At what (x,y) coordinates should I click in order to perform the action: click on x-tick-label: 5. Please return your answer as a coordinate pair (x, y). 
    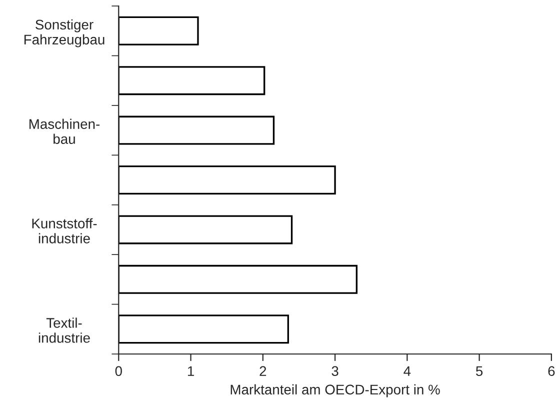
    Looking at the image, I should click on (479, 371).